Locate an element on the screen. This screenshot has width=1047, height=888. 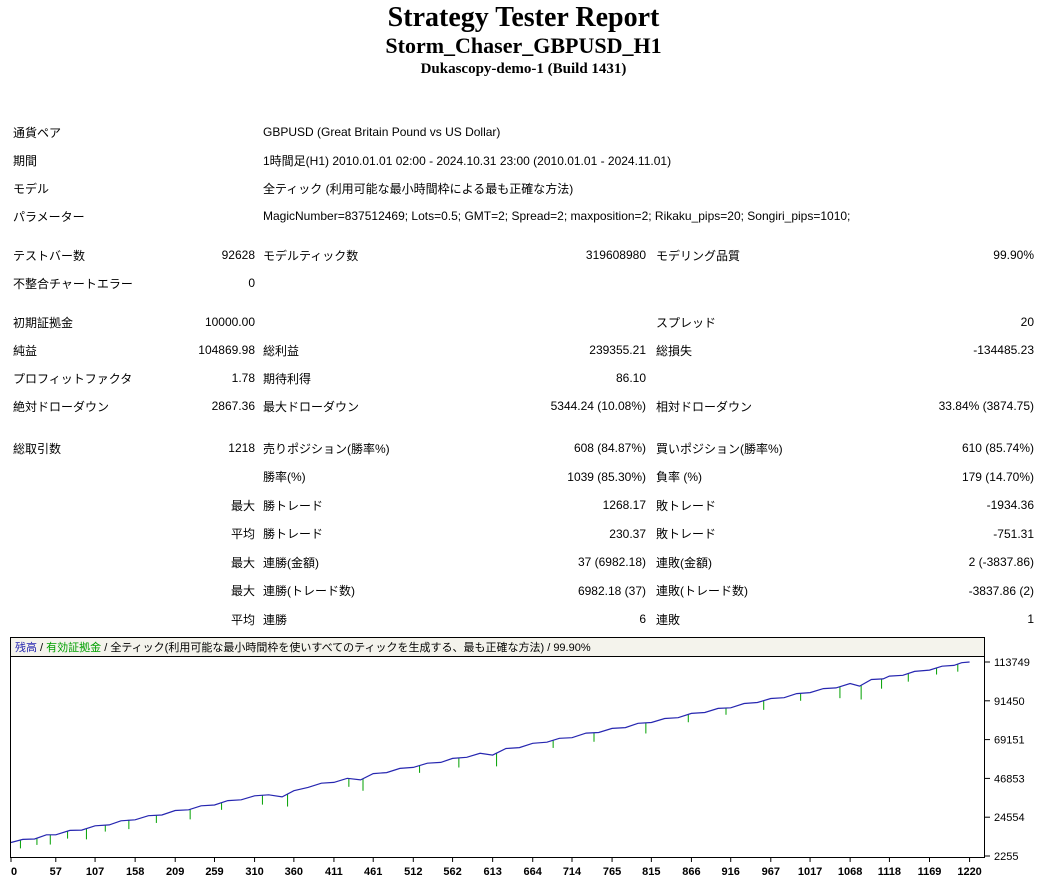
stat-label: 連勝(金額) is located at coordinates (291, 562).